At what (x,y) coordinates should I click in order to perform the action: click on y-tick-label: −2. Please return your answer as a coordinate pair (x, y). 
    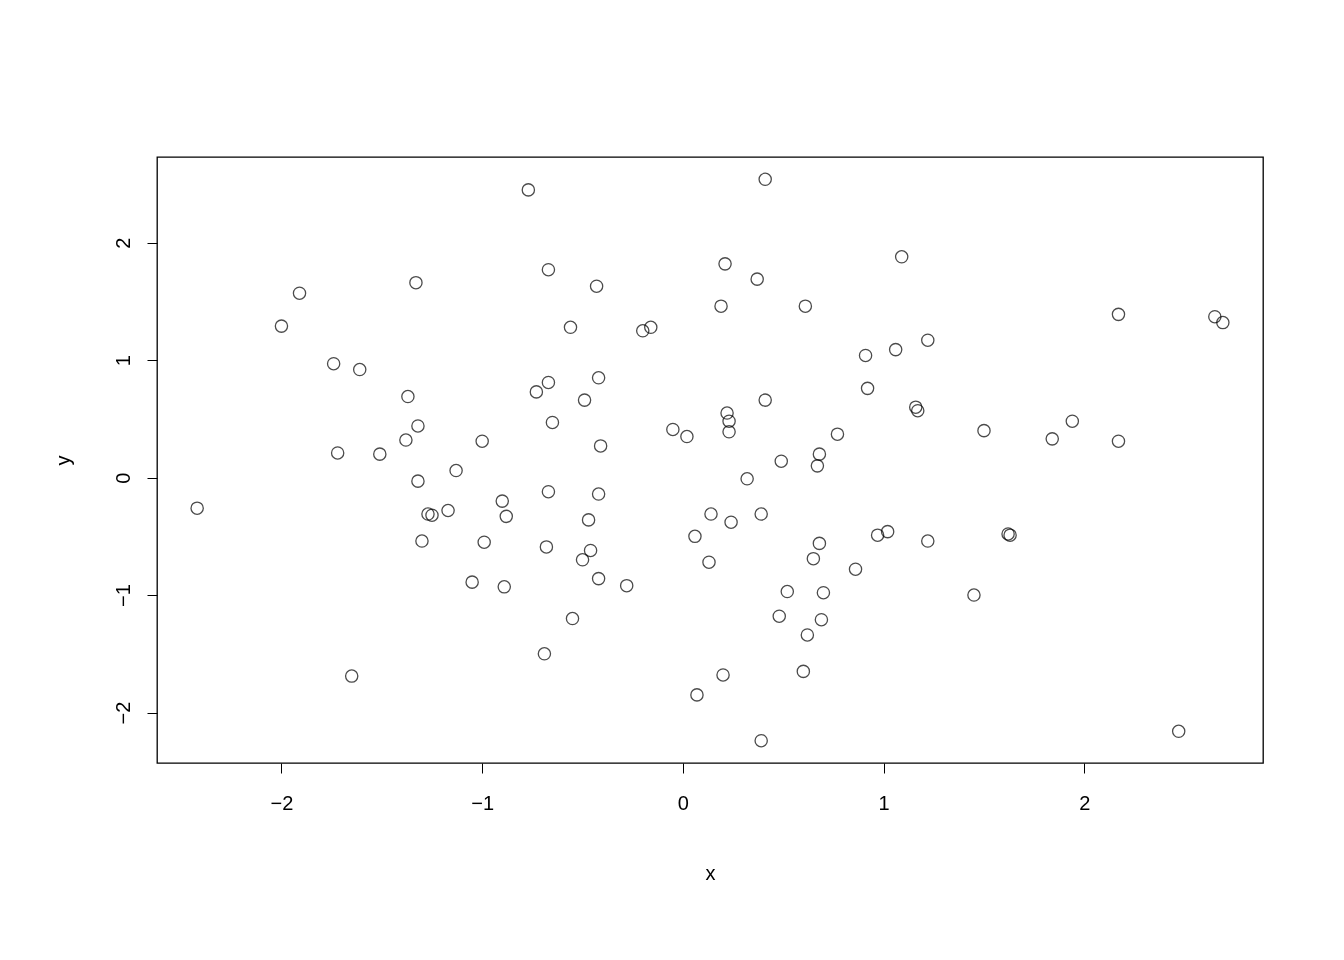
    Looking at the image, I should click on (122, 713).